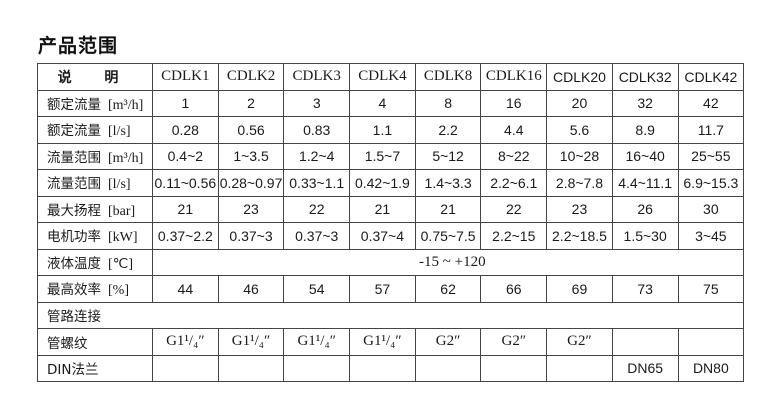 The image size is (780, 418). Describe the element at coordinates (514, 289) in the screenshot. I see `value-cell: 66` at that location.